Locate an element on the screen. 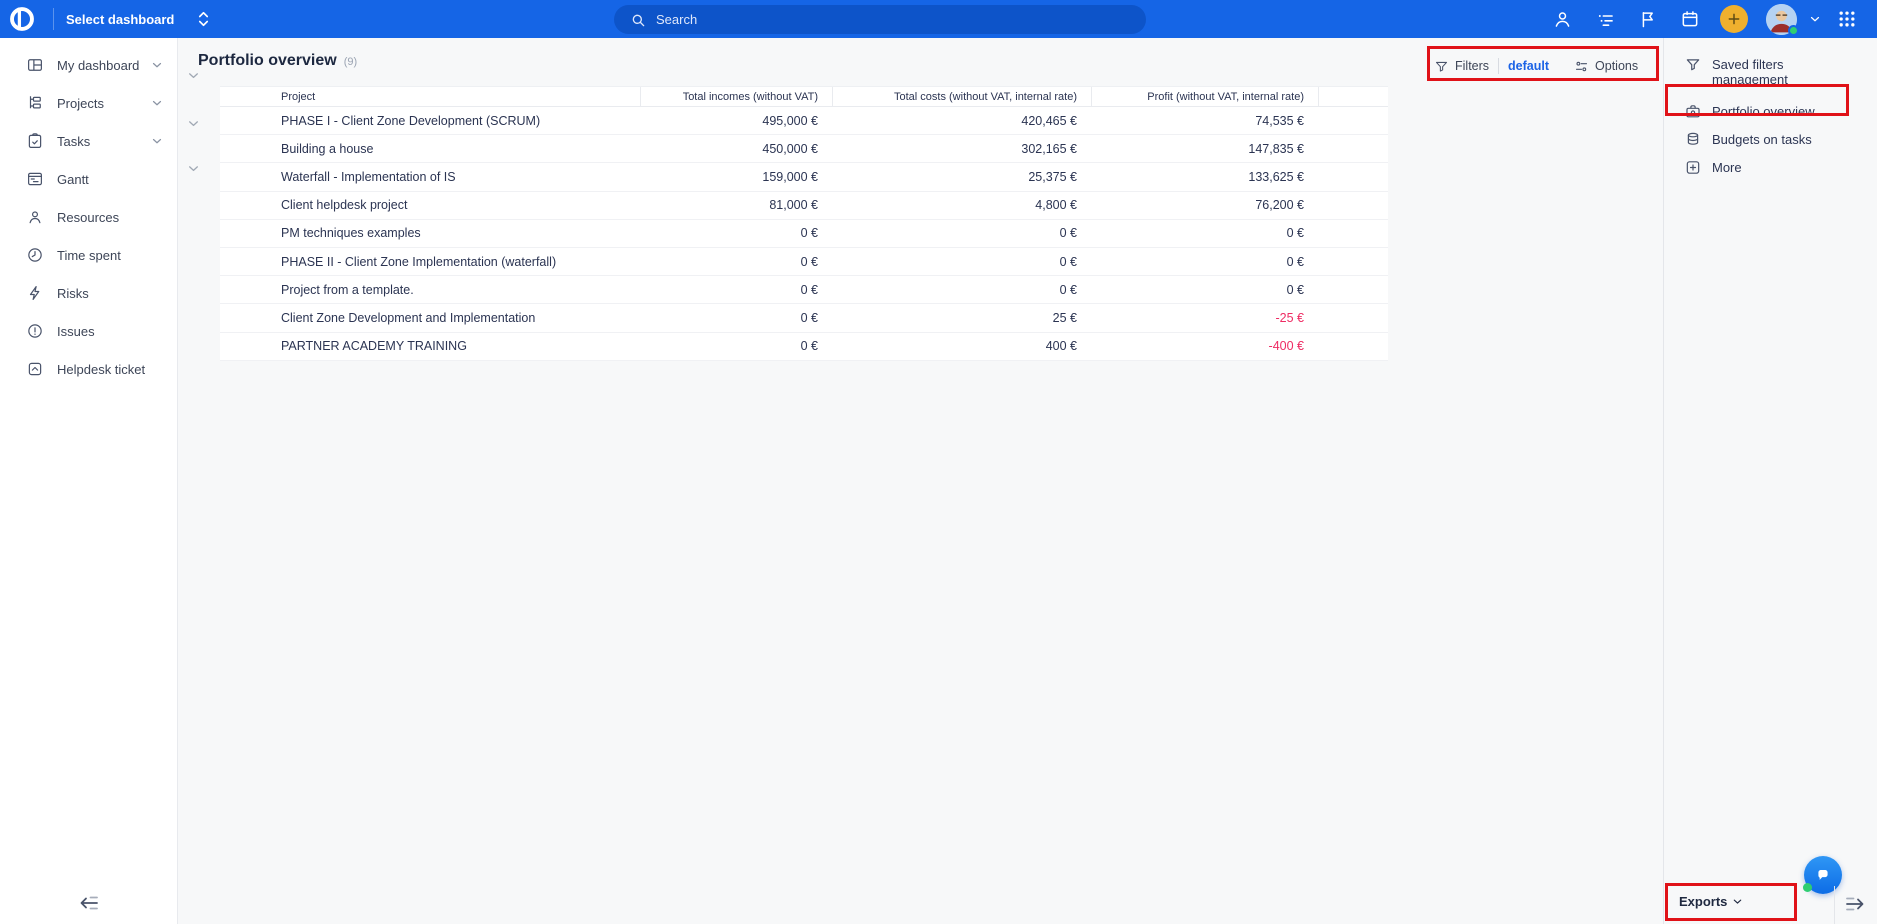  plus-icon is located at coordinates (1734, 19).